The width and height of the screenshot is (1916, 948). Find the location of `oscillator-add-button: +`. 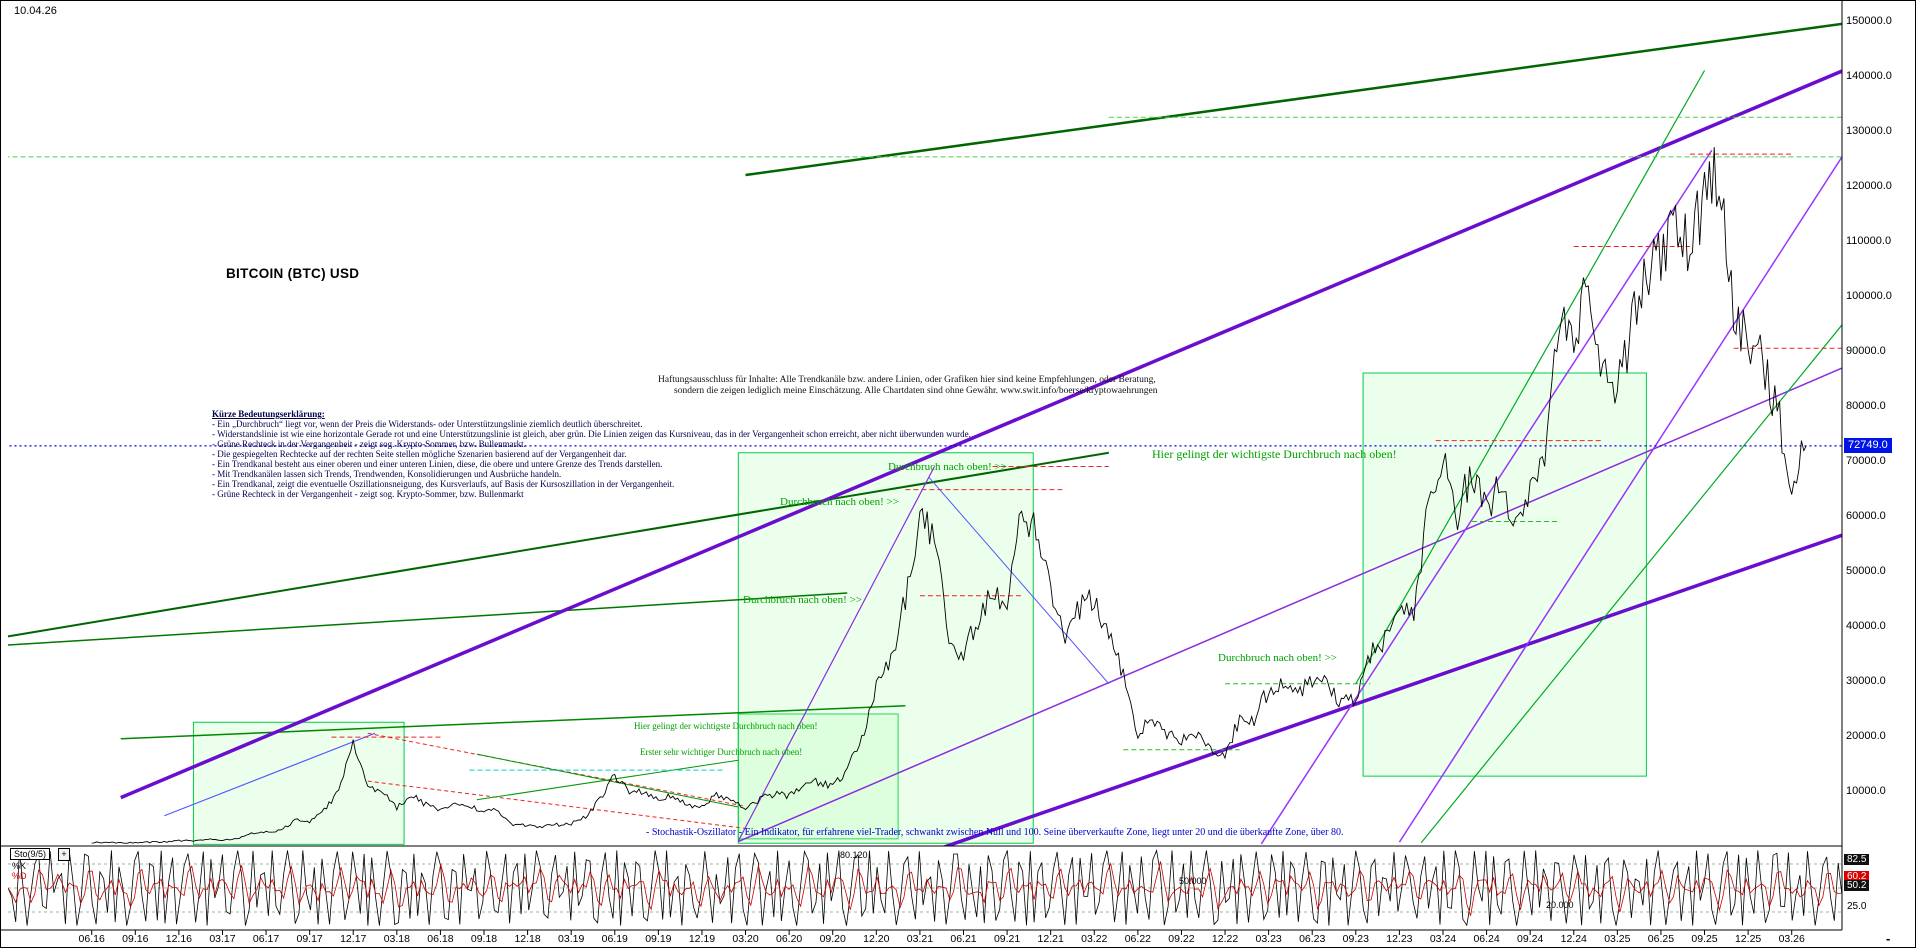

oscillator-add-button: + is located at coordinates (64, 854).